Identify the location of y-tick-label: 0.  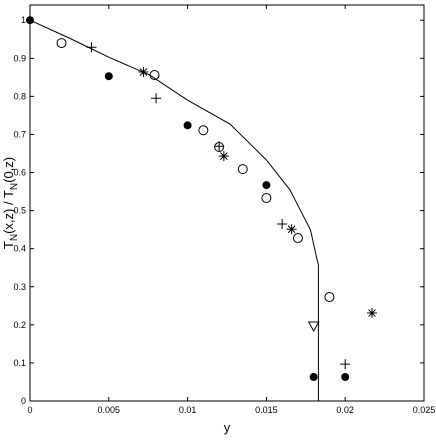
(23, 401).